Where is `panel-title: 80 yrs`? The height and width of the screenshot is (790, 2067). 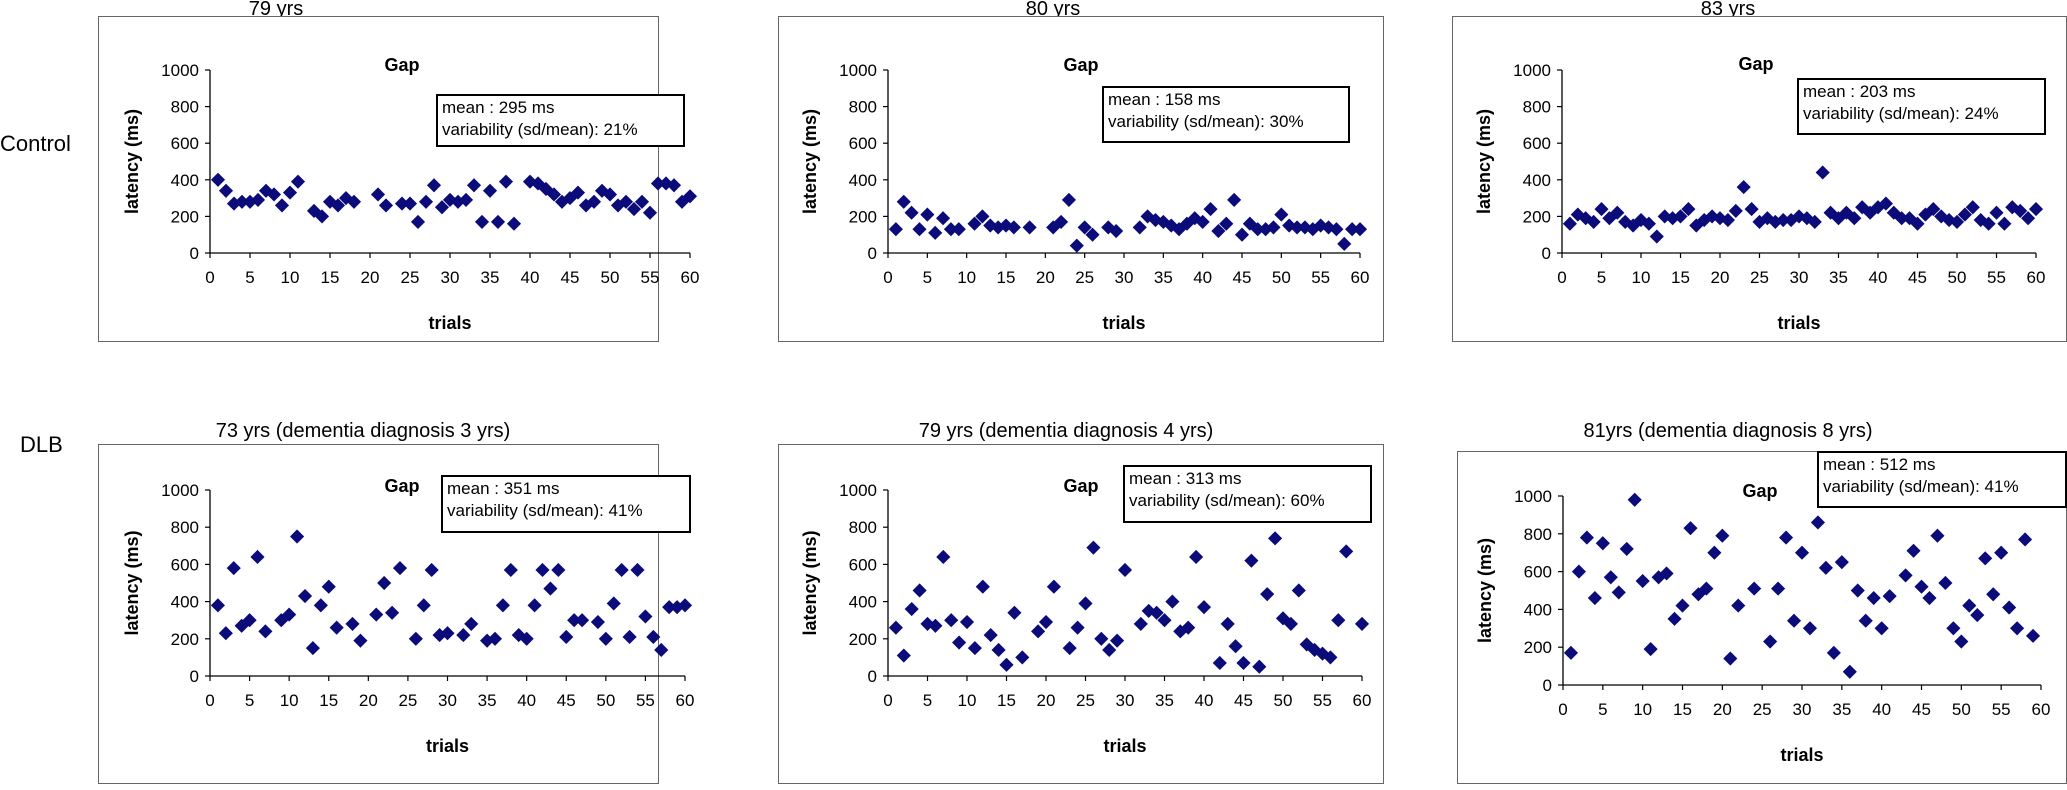
panel-title: 80 yrs is located at coordinates (1053, 10).